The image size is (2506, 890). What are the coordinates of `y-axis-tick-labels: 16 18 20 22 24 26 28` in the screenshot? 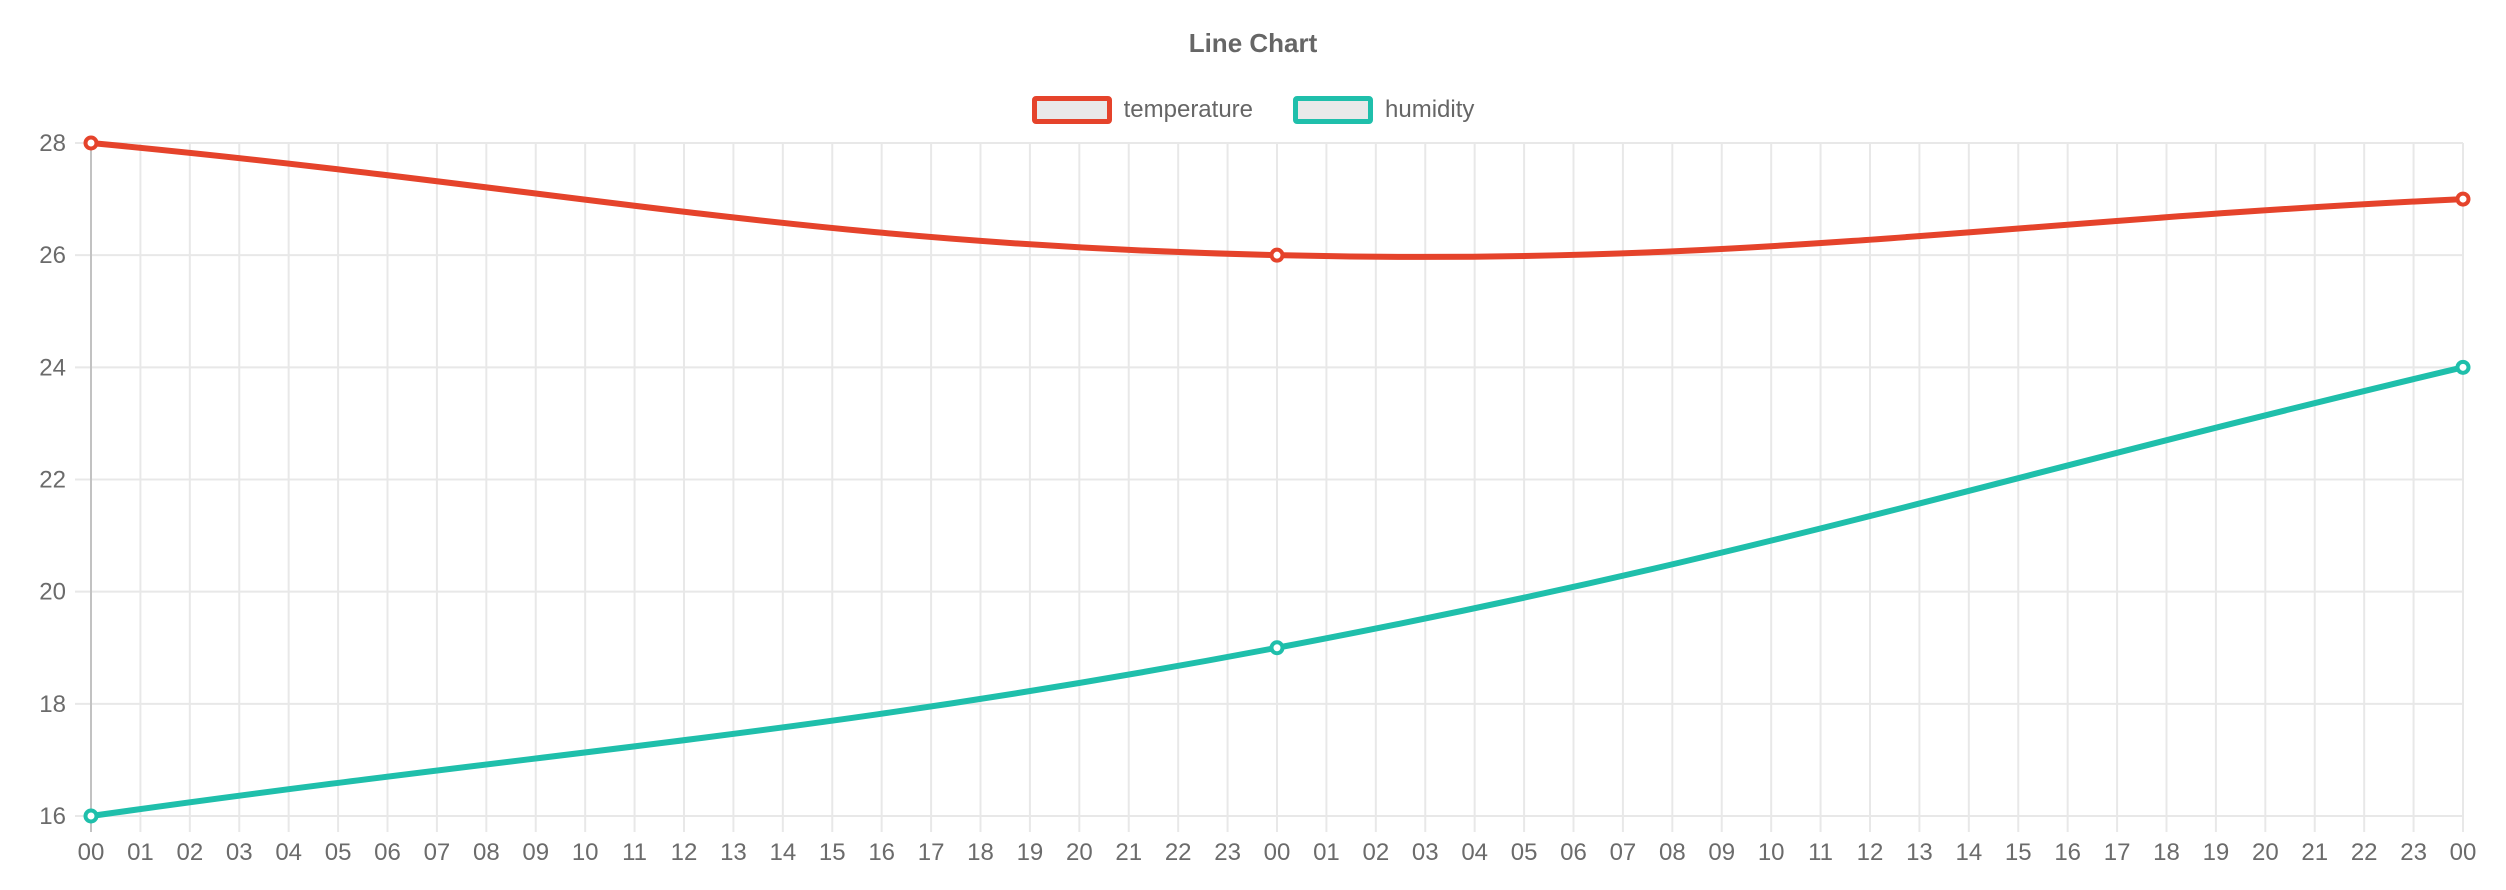 It's located at (52, 480).